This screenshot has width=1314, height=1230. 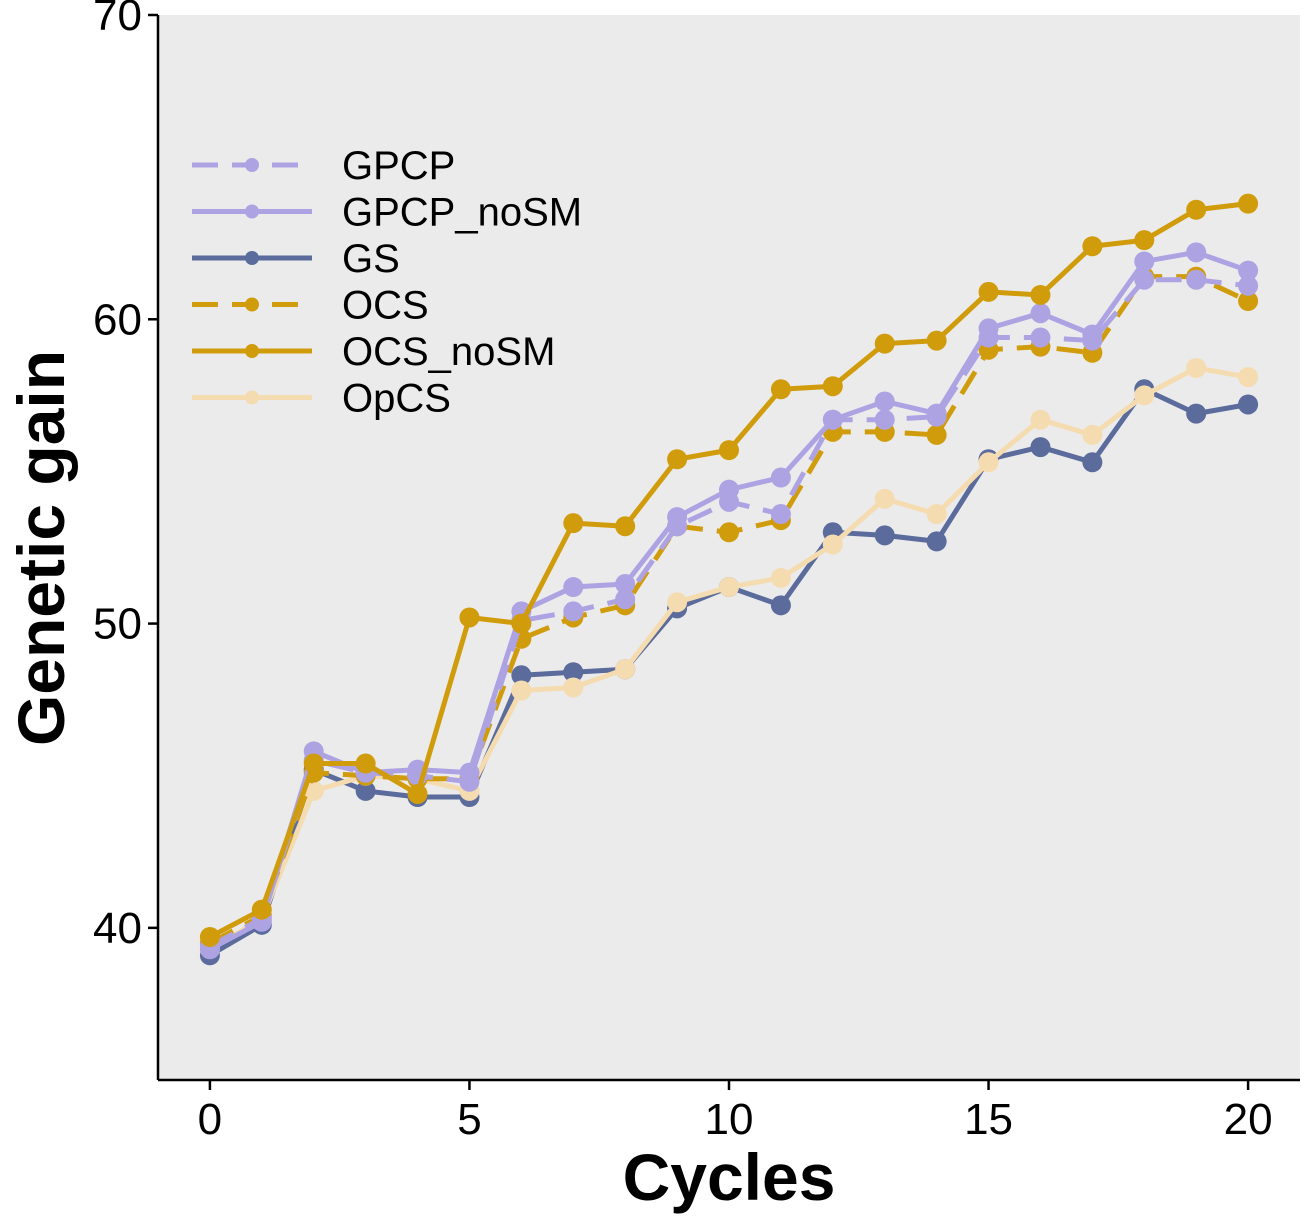 What do you see at coordinates (117, 20) in the screenshot?
I see `y-tick-label: 70` at bounding box center [117, 20].